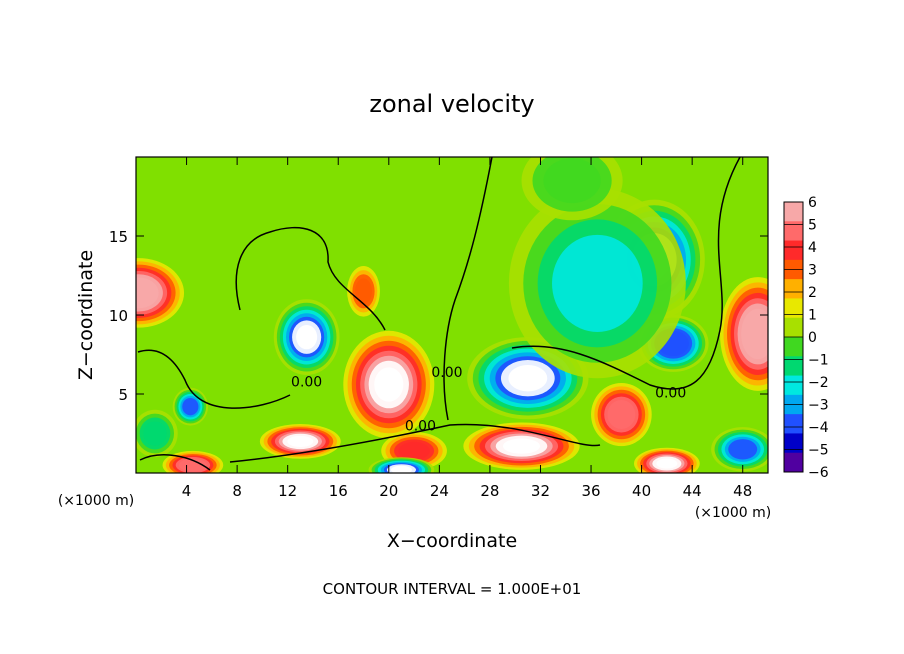 The height and width of the screenshot is (654, 904). Describe the element at coordinates (812, 338) in the screenshot. I see `colorbar-tick-label: 0` at that location.